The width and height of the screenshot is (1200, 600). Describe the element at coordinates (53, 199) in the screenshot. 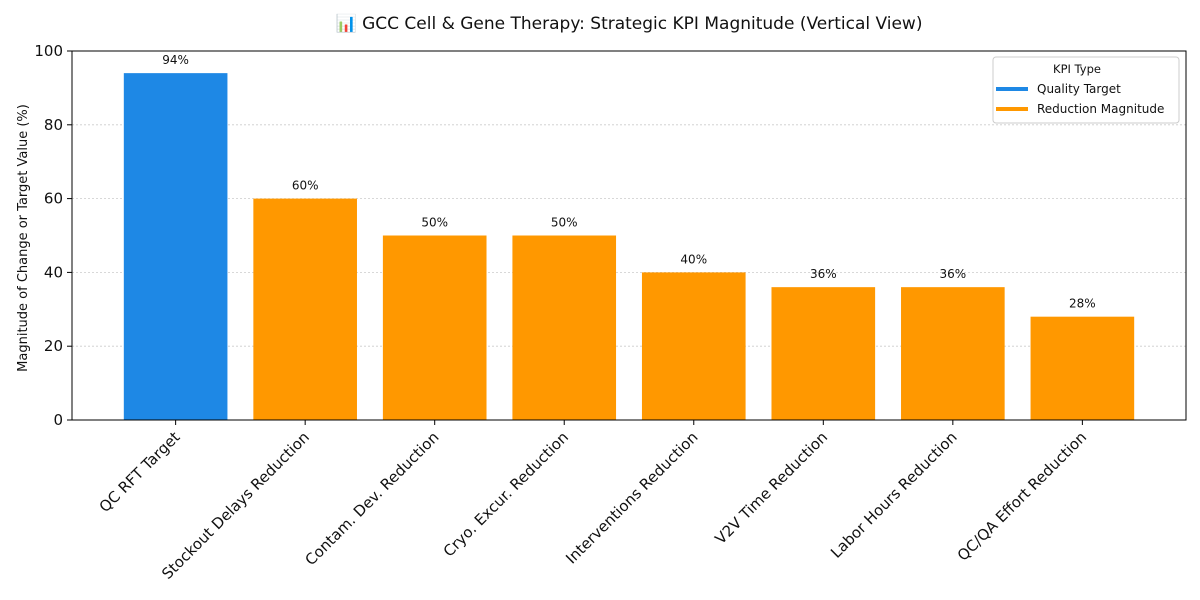

I see `y-tick-label: 60` at that location.